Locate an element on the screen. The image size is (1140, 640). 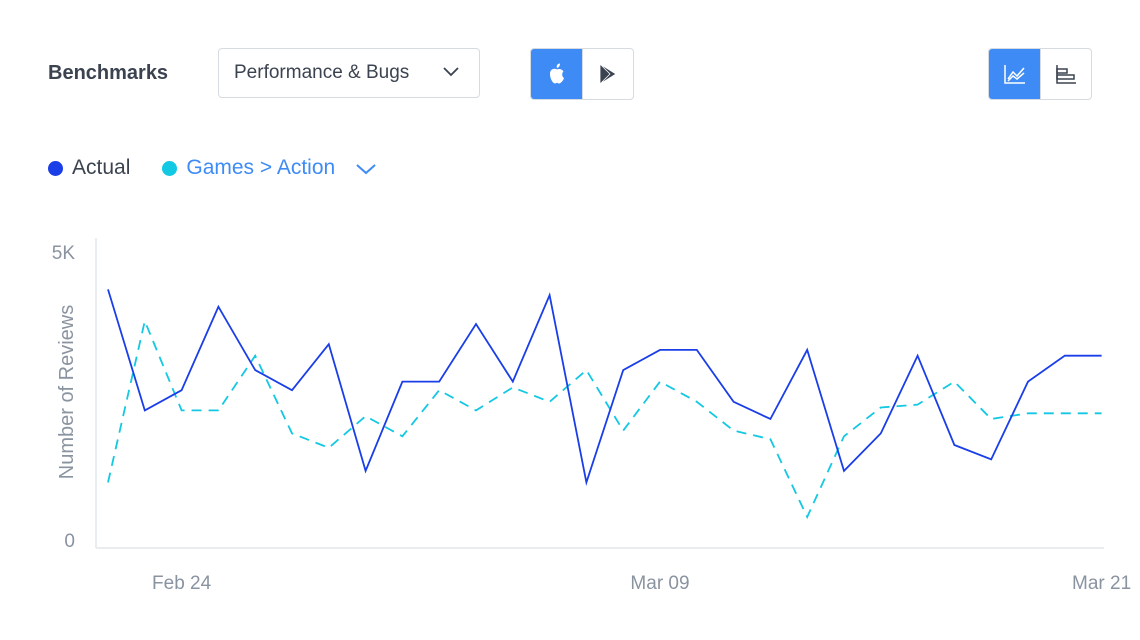
apple-icon is located at coordinates (556, 73).